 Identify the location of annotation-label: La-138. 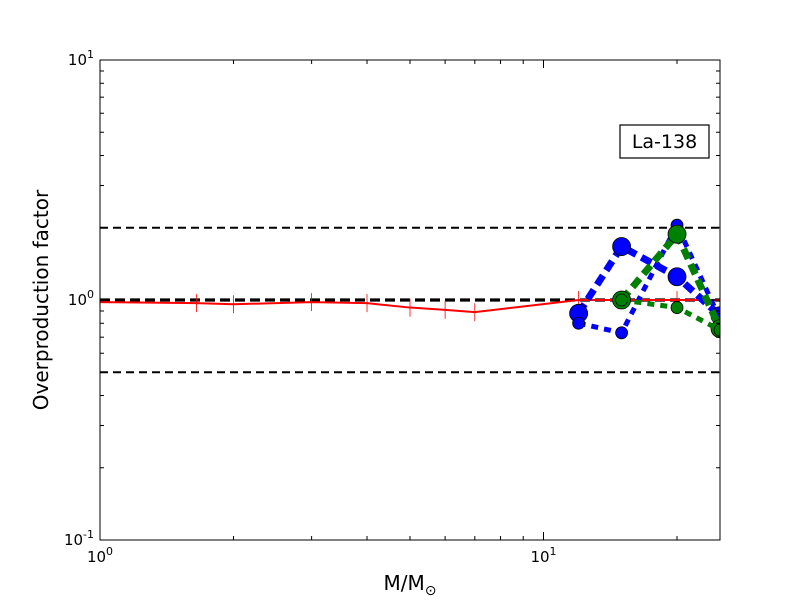
(664, 142).